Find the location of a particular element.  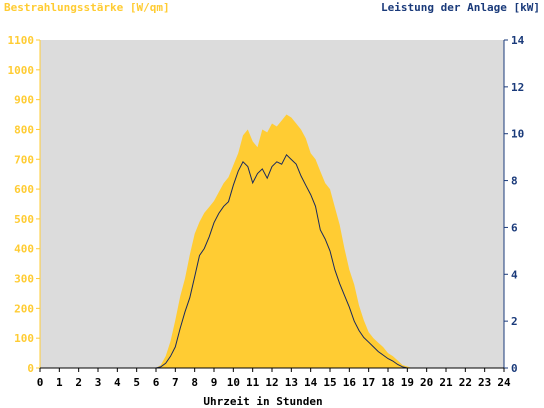

x-tick-label: 2 is located at coordinates (78, 382).